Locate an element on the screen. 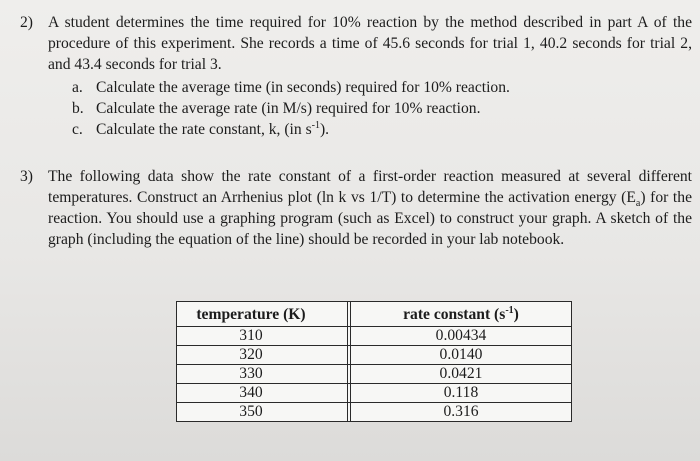 The image size is (700, 461). rate-cell: 0.00434 is located at coordinates (461, 336).